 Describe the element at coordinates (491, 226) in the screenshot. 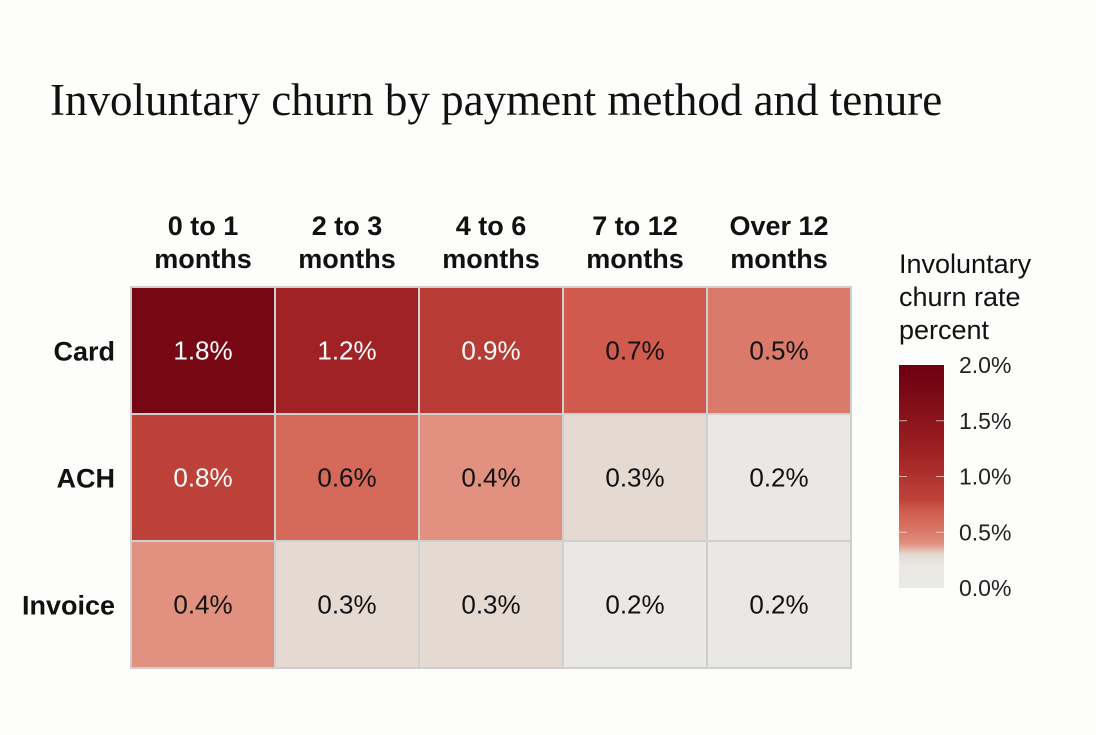

I see `column-label-line: 4 to 6` at that location.